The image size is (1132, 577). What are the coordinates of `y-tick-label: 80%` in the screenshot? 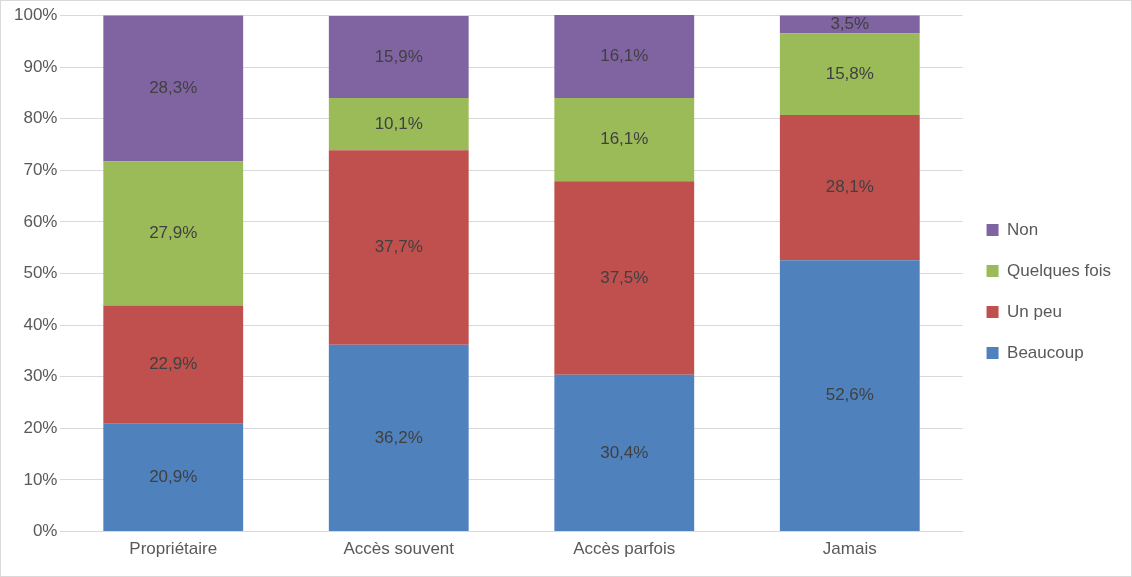 It's located at (40, 118).